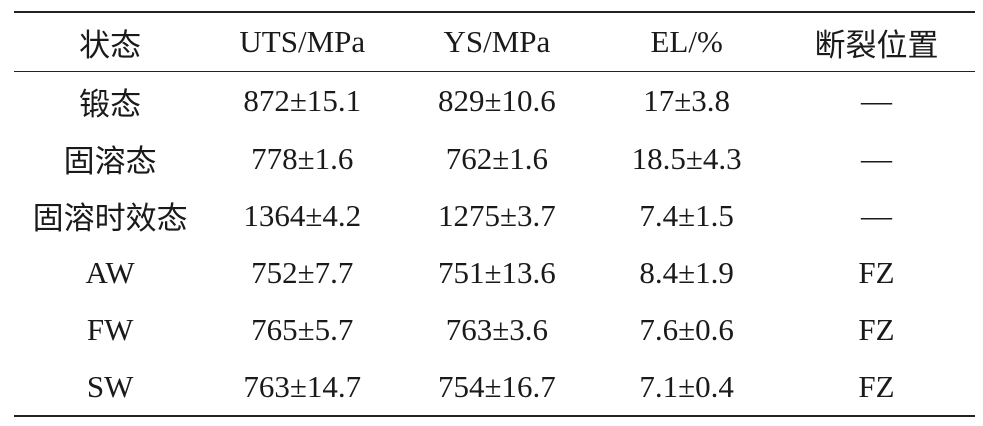 Image resolution: width=983 pixels, height=426 pixels. Describe the element at coordinates (687, 100) in the screenshot. I see `cell-el: 17±3.8` at that location.